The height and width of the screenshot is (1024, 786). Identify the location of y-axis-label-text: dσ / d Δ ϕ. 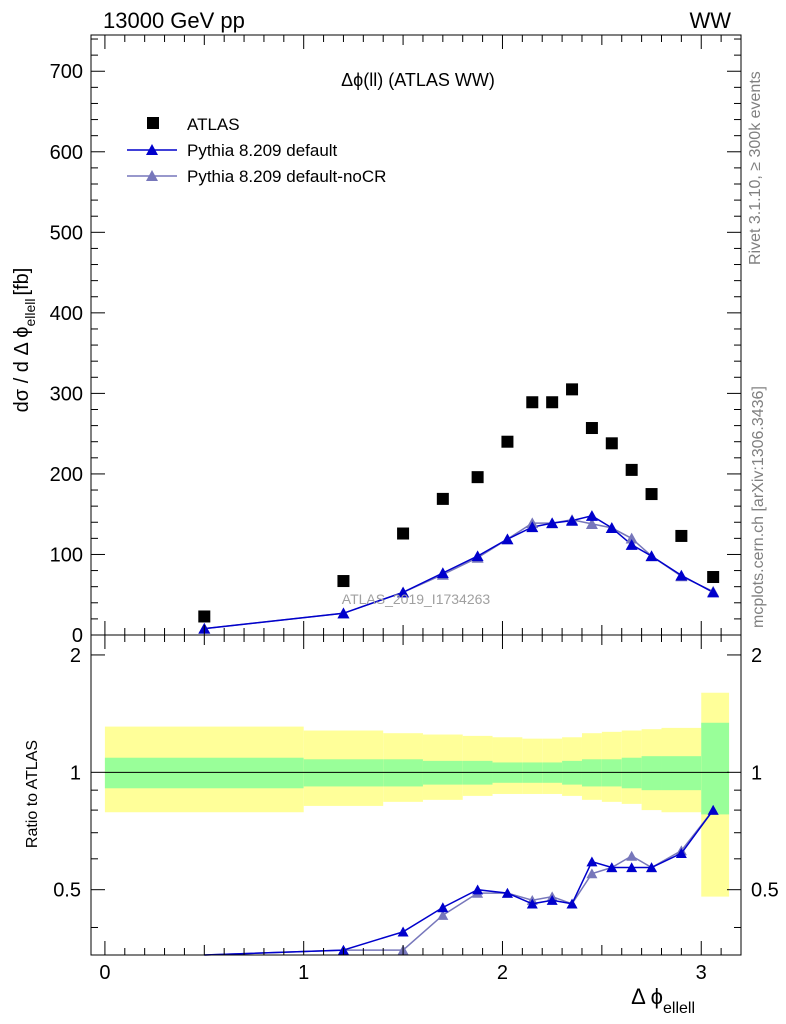
(22, 369).